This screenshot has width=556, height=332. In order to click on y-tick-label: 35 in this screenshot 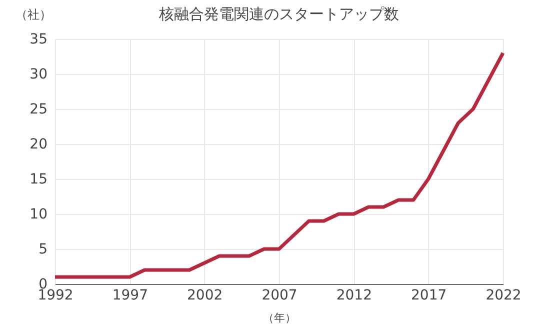, I will do `click(39, 40)`.